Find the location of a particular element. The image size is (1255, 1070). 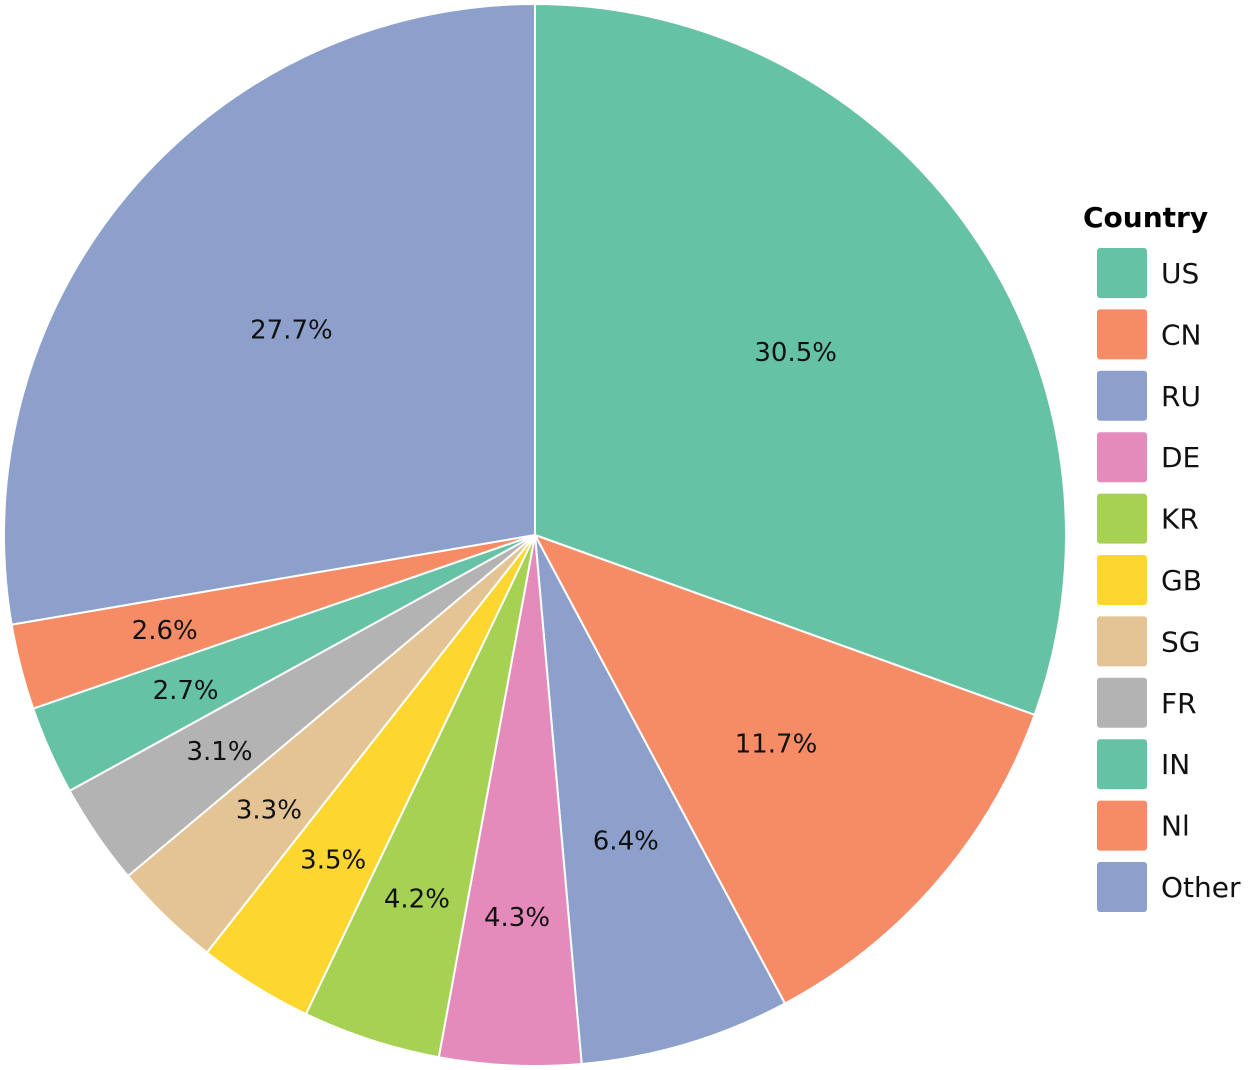

legend-swatch-nl is located at coordinates (1122, 825).